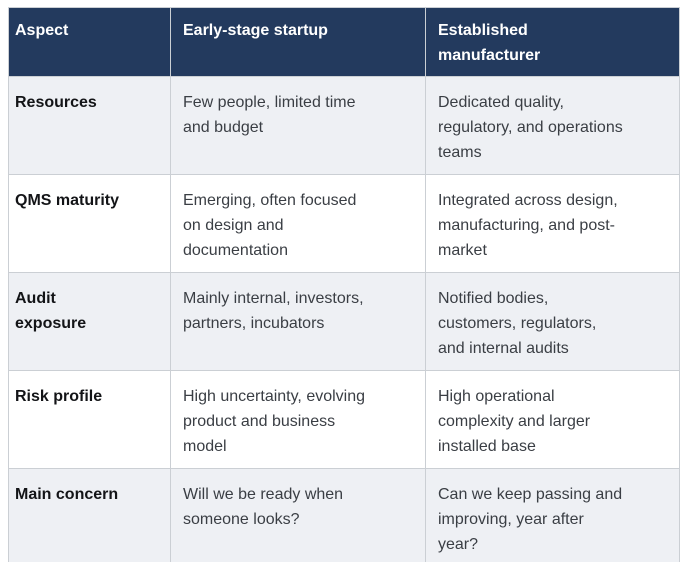 This screenshot has height=562, width=687. I want to click on aspect-label: Risk profile, so click(59, 396).